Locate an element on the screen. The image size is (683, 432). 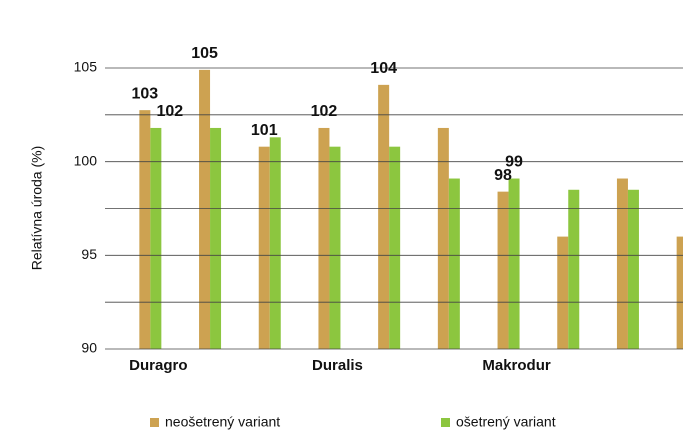
y-tick-label: 95 is located at coordinates (89, 254).